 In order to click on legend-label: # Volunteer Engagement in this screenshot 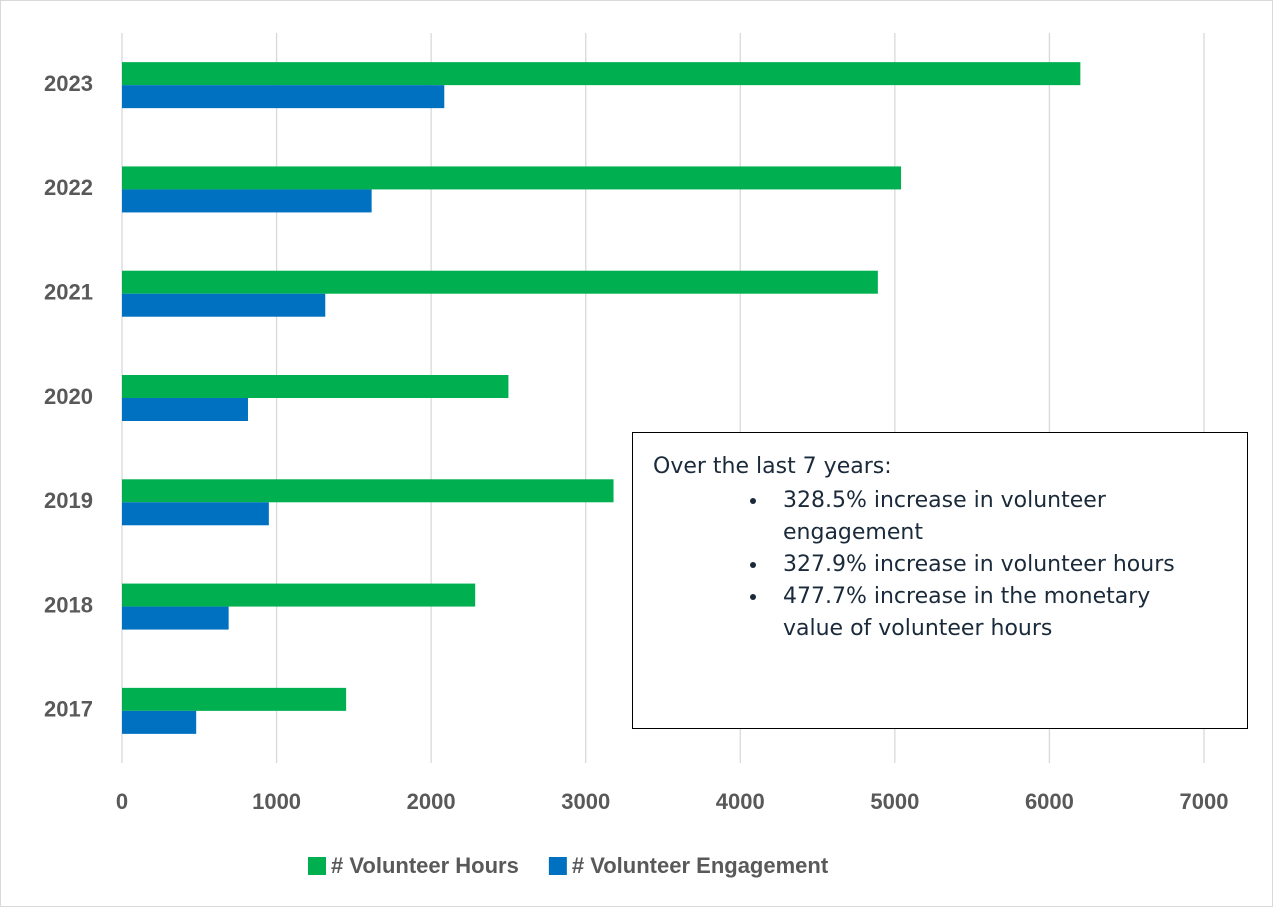, I will do `click(700, 865)`.